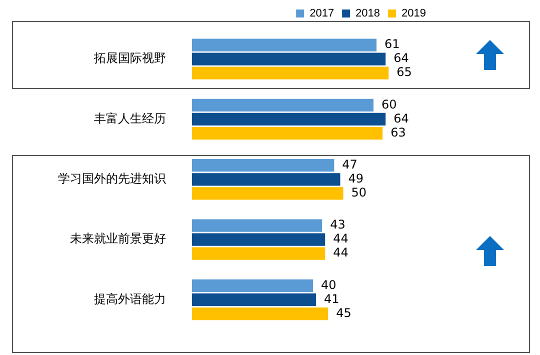 This screenshot has width=540, height=355. What do you see at coordinates (356, 179) in the screenshot?
I see `data-label: 49` at bounding box center [356, 179].